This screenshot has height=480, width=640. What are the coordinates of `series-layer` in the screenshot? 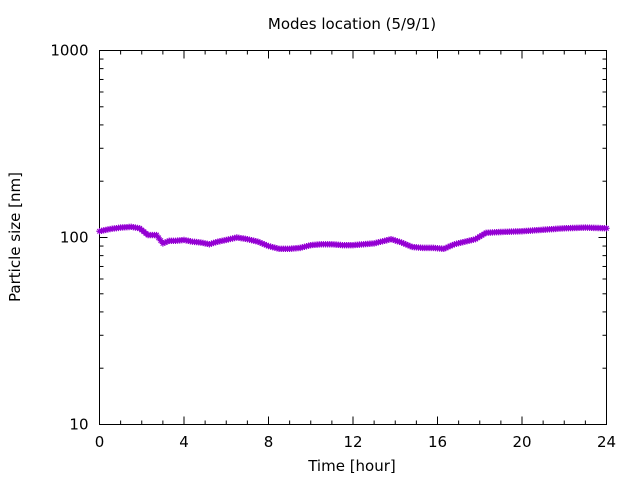 It's located at (353, 238).